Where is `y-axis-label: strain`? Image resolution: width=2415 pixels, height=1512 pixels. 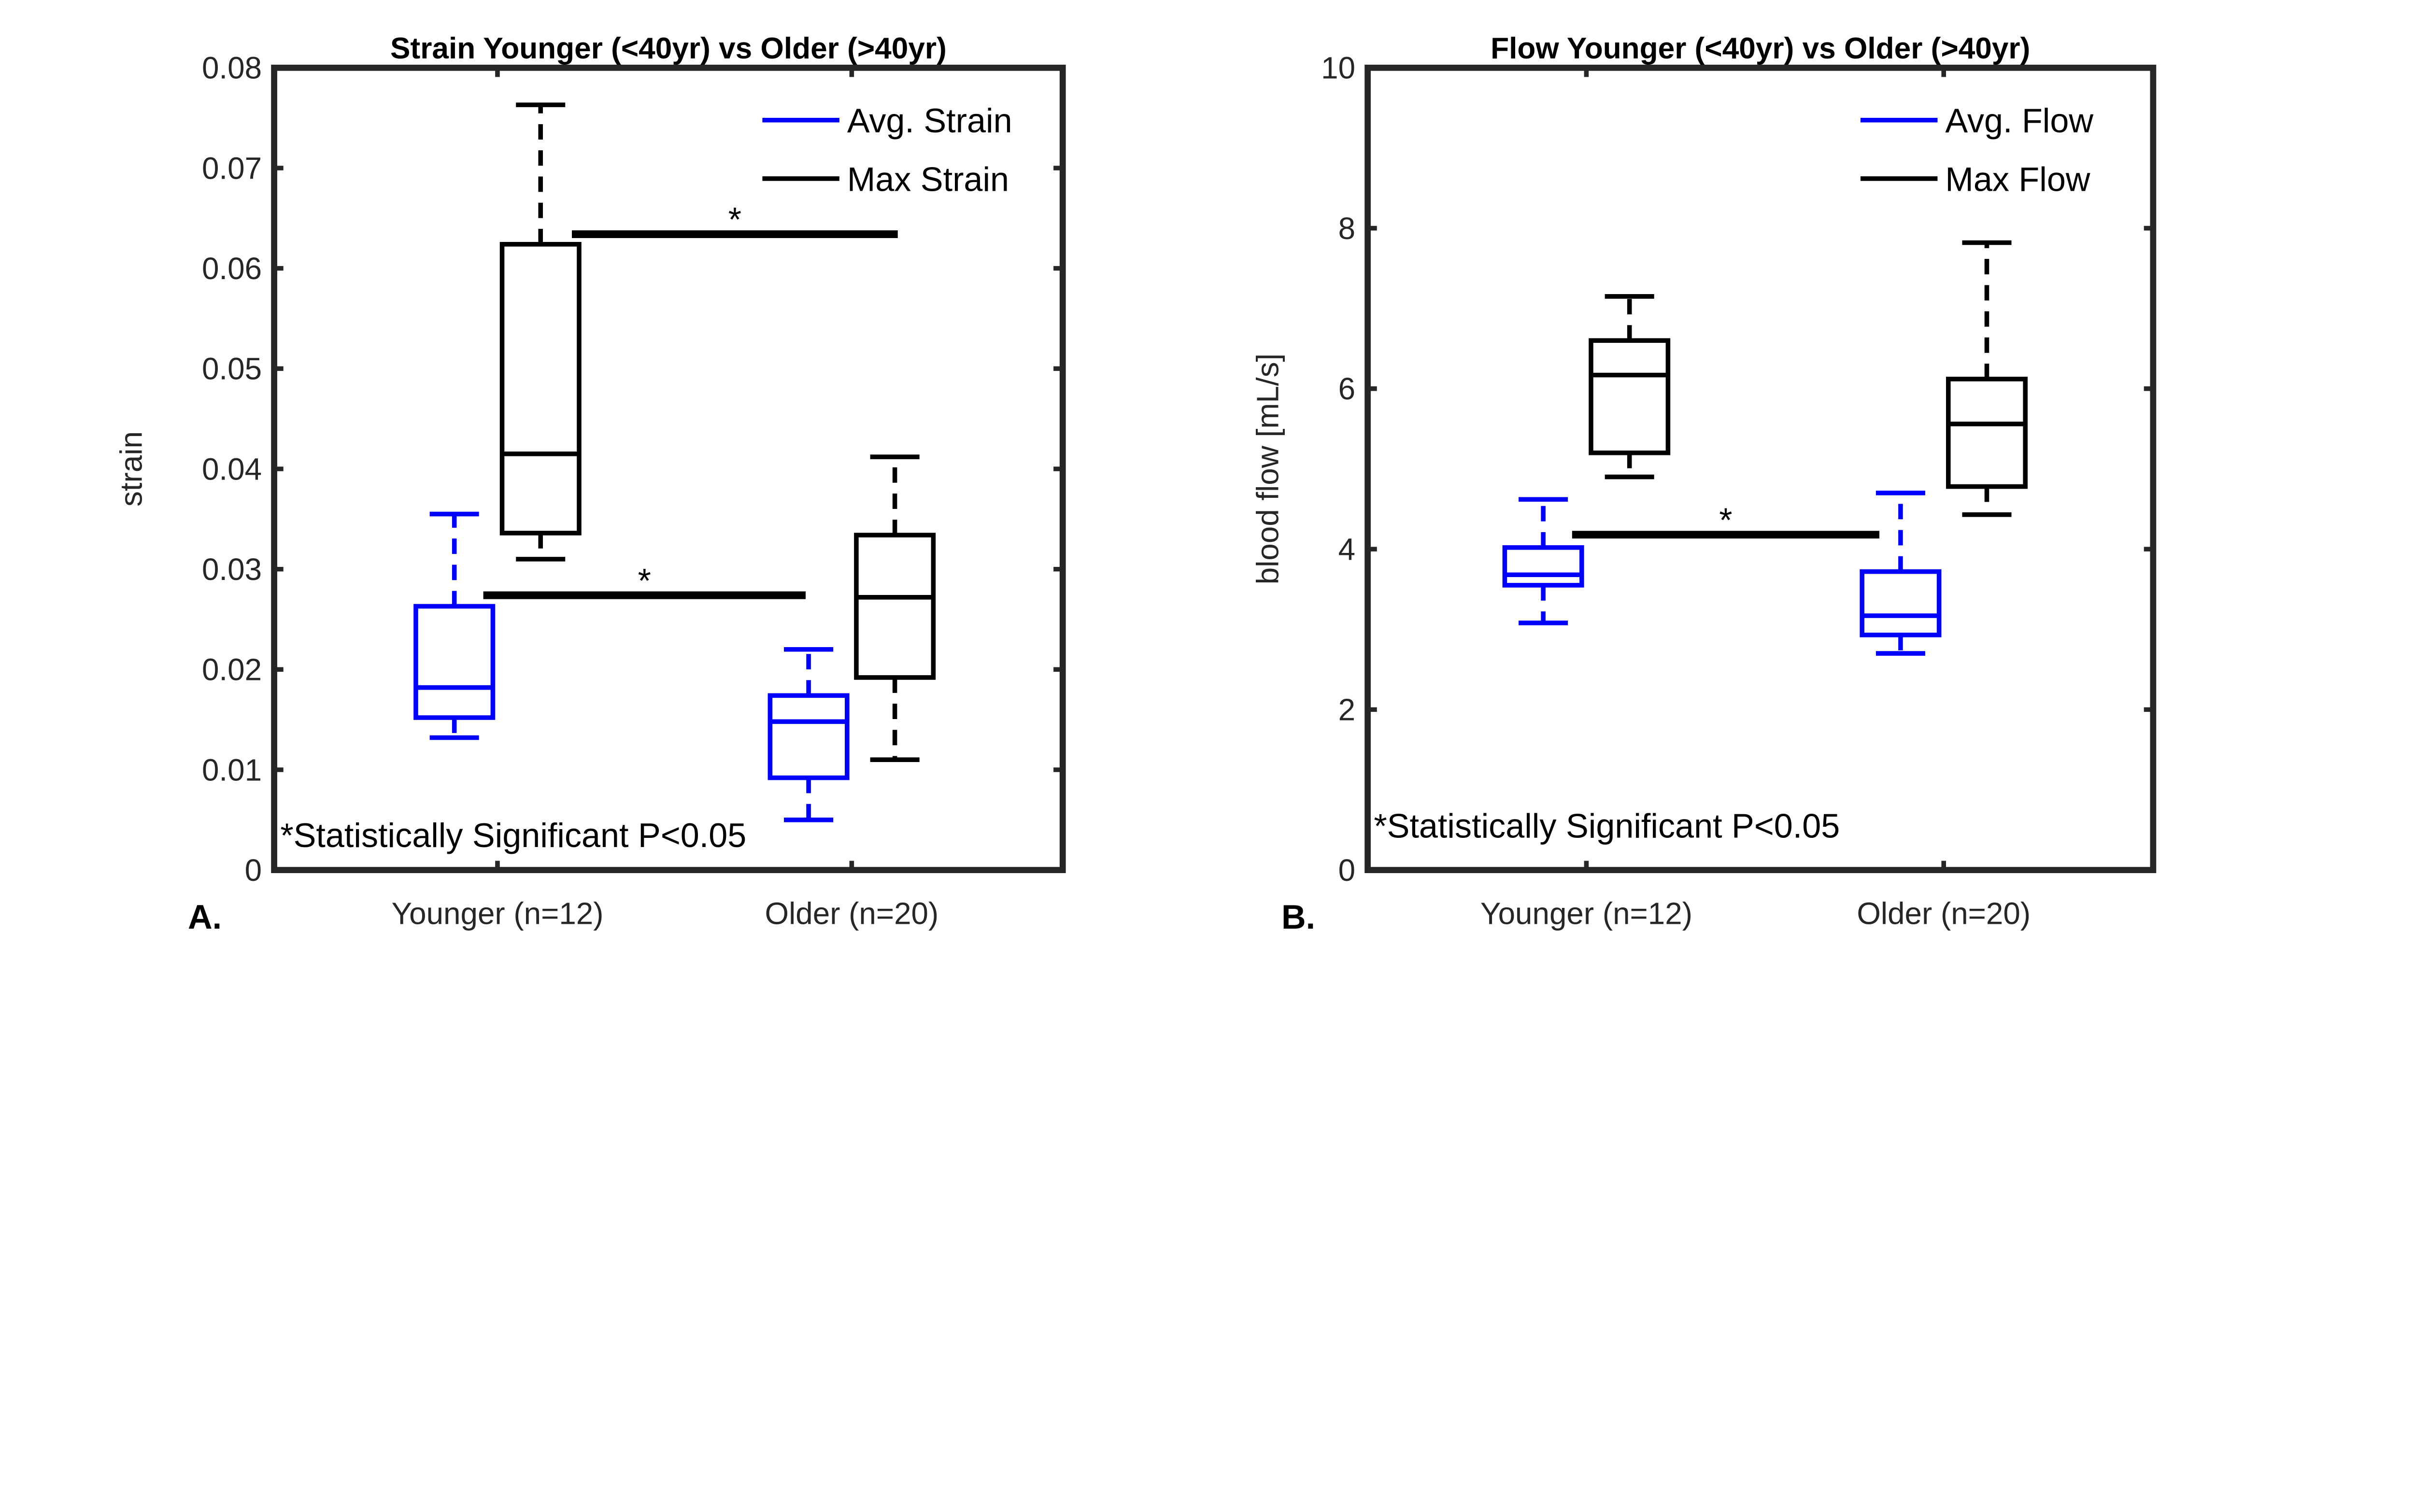
y-axis-label: strain is located at coordinates (131, 469).